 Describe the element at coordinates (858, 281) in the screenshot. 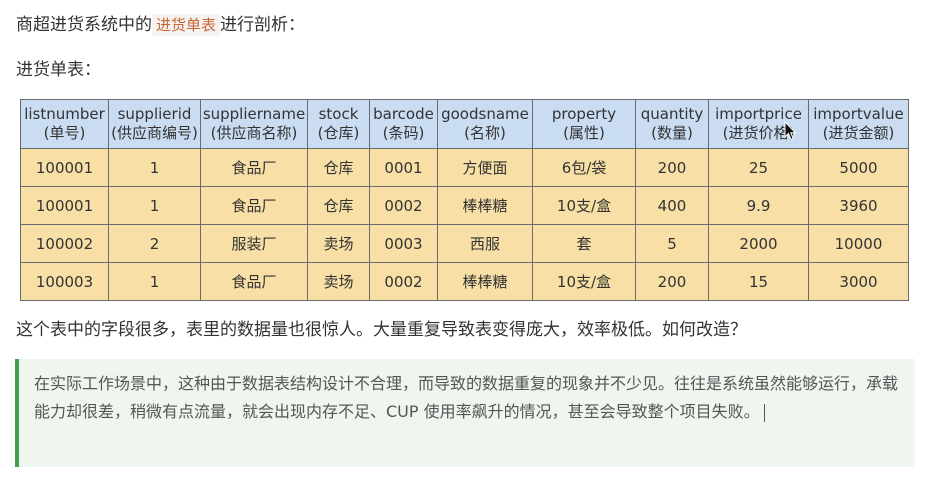

I see `table-cell: 3000` at that location.